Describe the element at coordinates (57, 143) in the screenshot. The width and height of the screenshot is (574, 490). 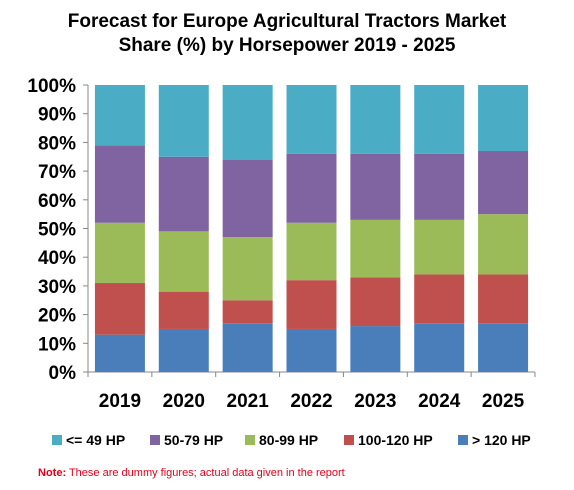
I see `y-tick-label: 80%` at that location.